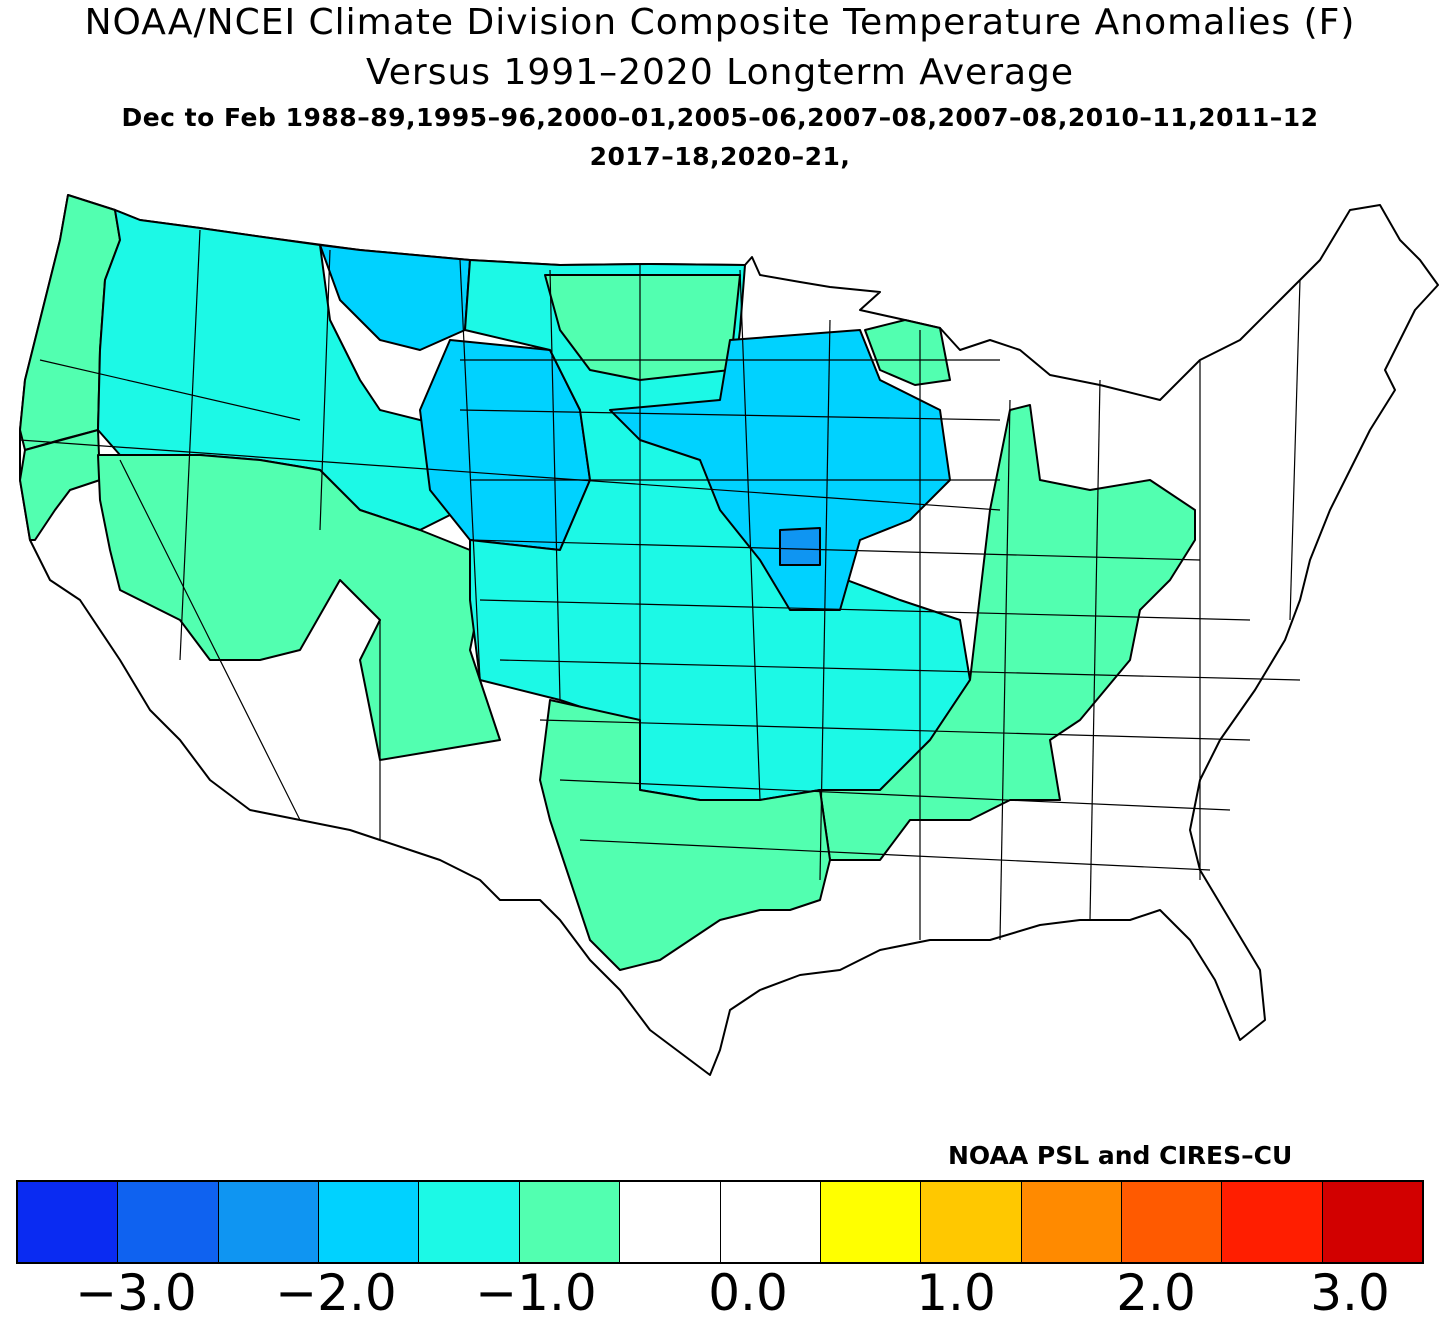 The width and height of the screenshot is (1440, 1322). Describe the element at coordinates (60, 485) in the screenshot. I see `region-northern-california-coast` at that location.